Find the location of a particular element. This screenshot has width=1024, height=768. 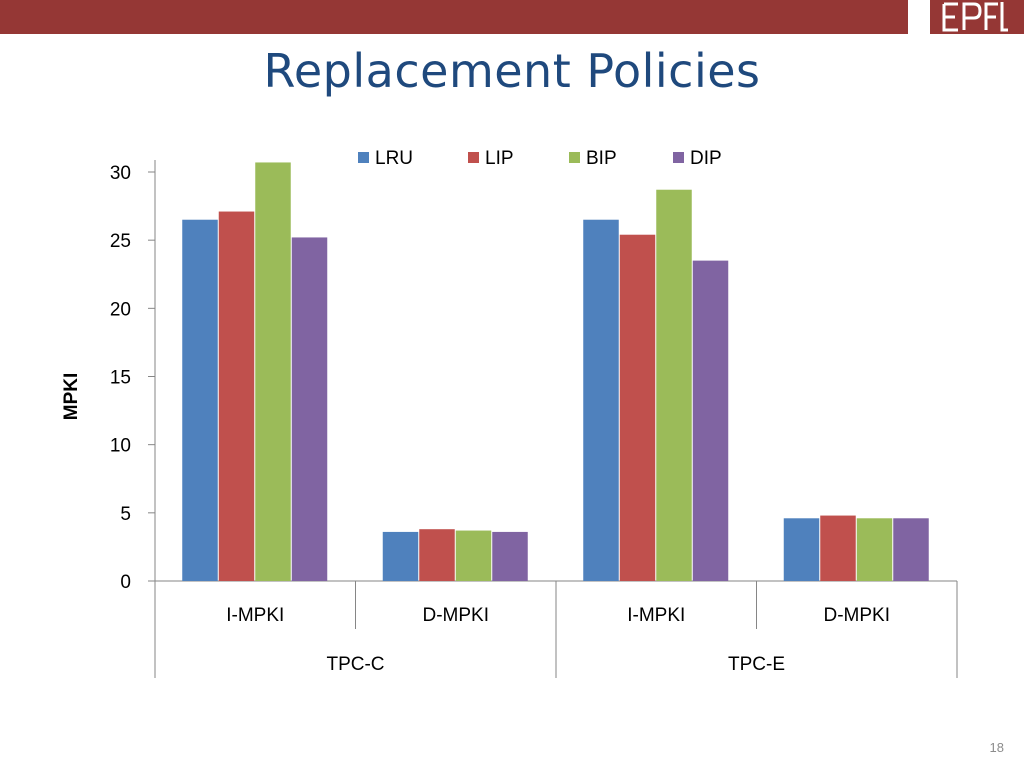

legend-swatch-lip is located at coordinates (473, 157).